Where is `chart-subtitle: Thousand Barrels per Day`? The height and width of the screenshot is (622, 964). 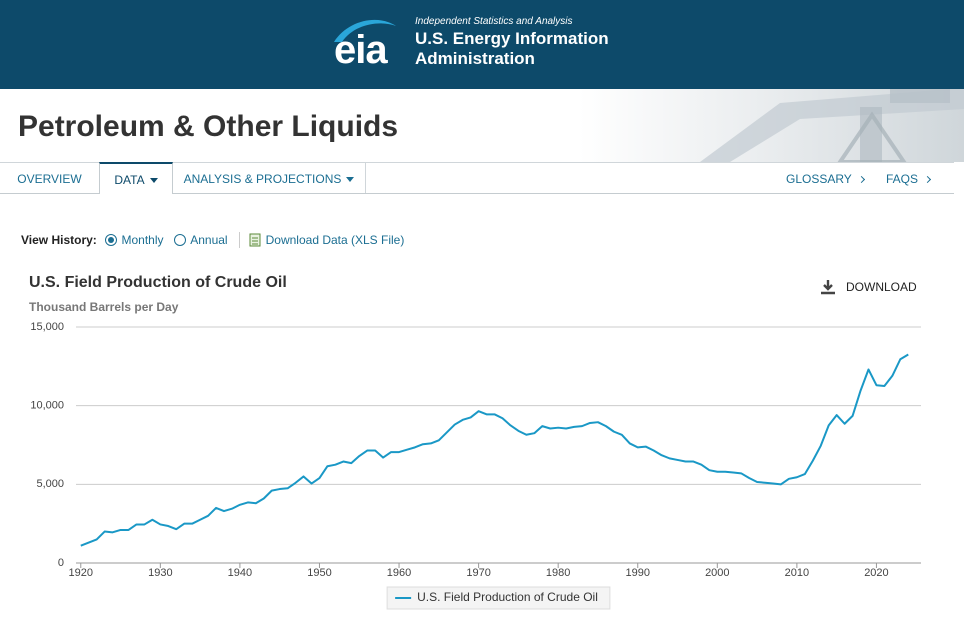 chart-subtitle: Thousand Barrels per Day is located at coordinates (104, 307).